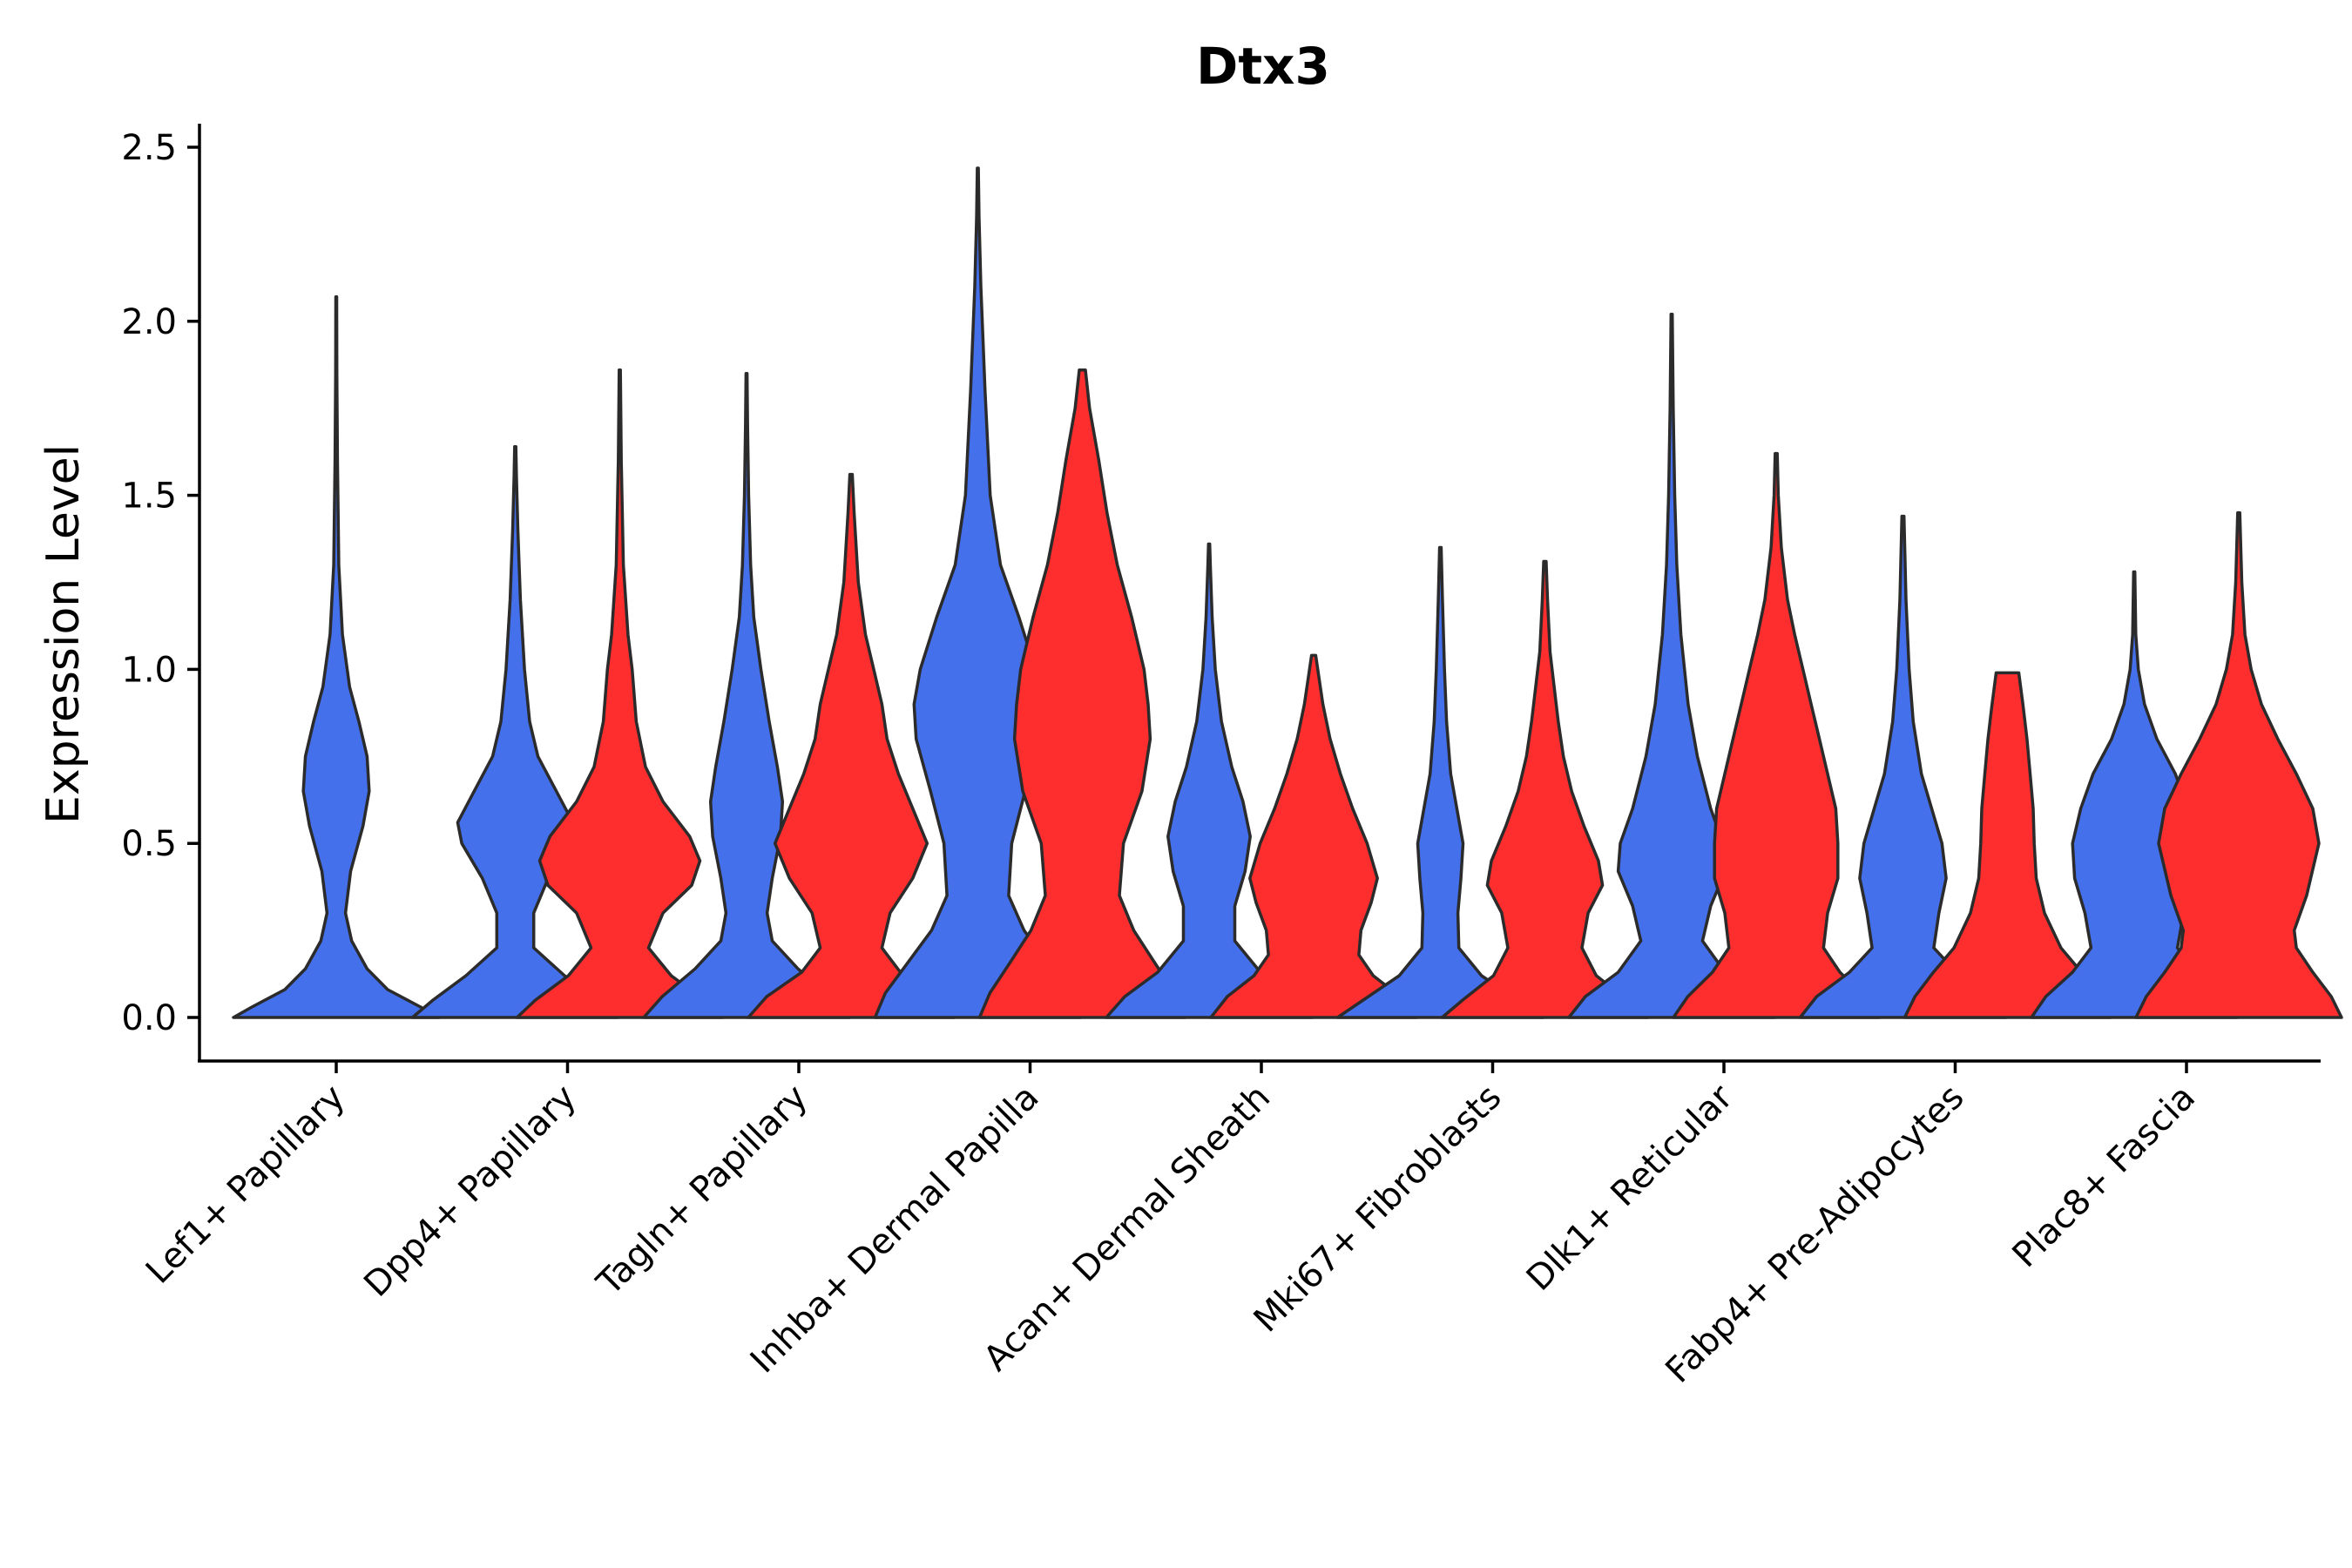 This screenshot has width=2352, height=1568. What do you see at coordinates (149, 1018) in the screenshot?
I see `y-tick-label: 0.0` at bounding box center [149, 1018].